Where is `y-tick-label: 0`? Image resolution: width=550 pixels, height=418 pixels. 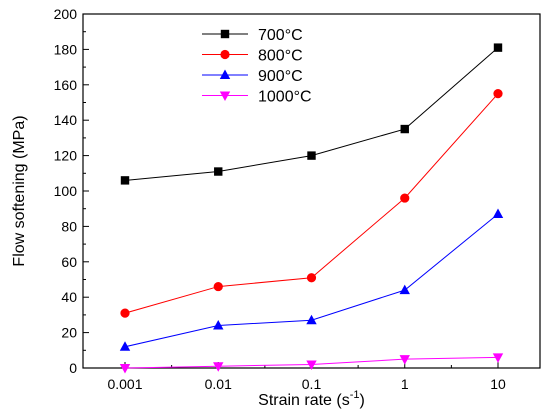 y-tick-label: 0 is located at coordinates (73, 368).